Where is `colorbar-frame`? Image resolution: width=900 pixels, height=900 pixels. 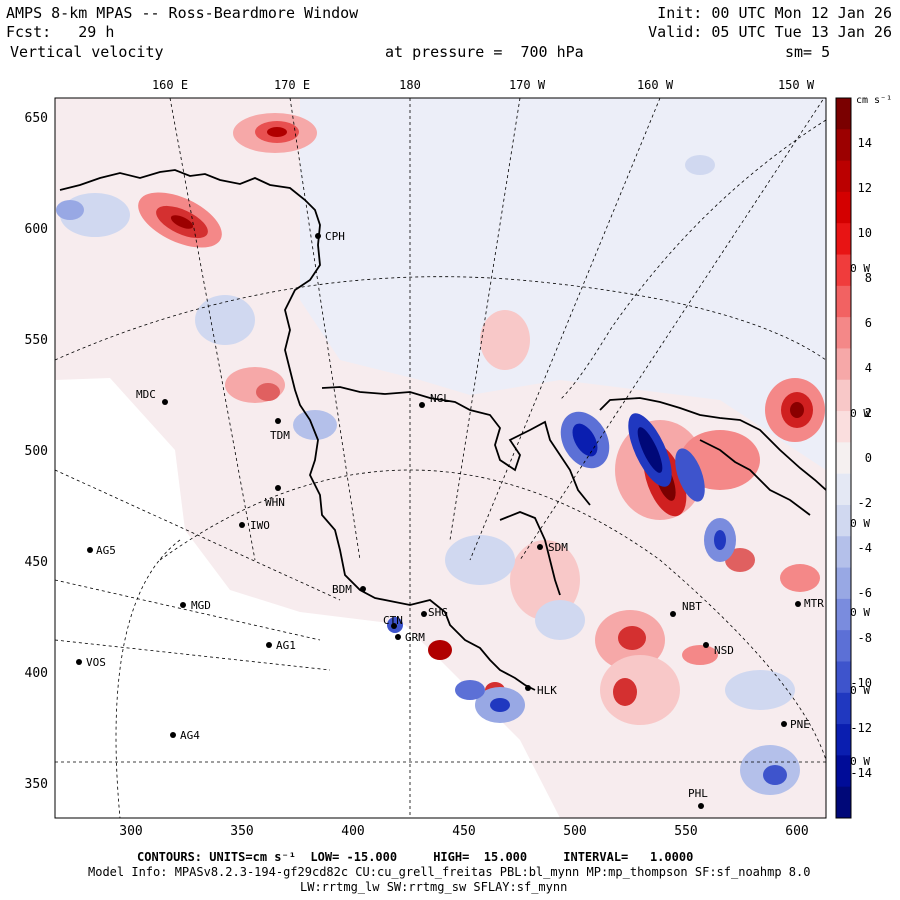
colorbar-frame is located at coordinates (843, 458).